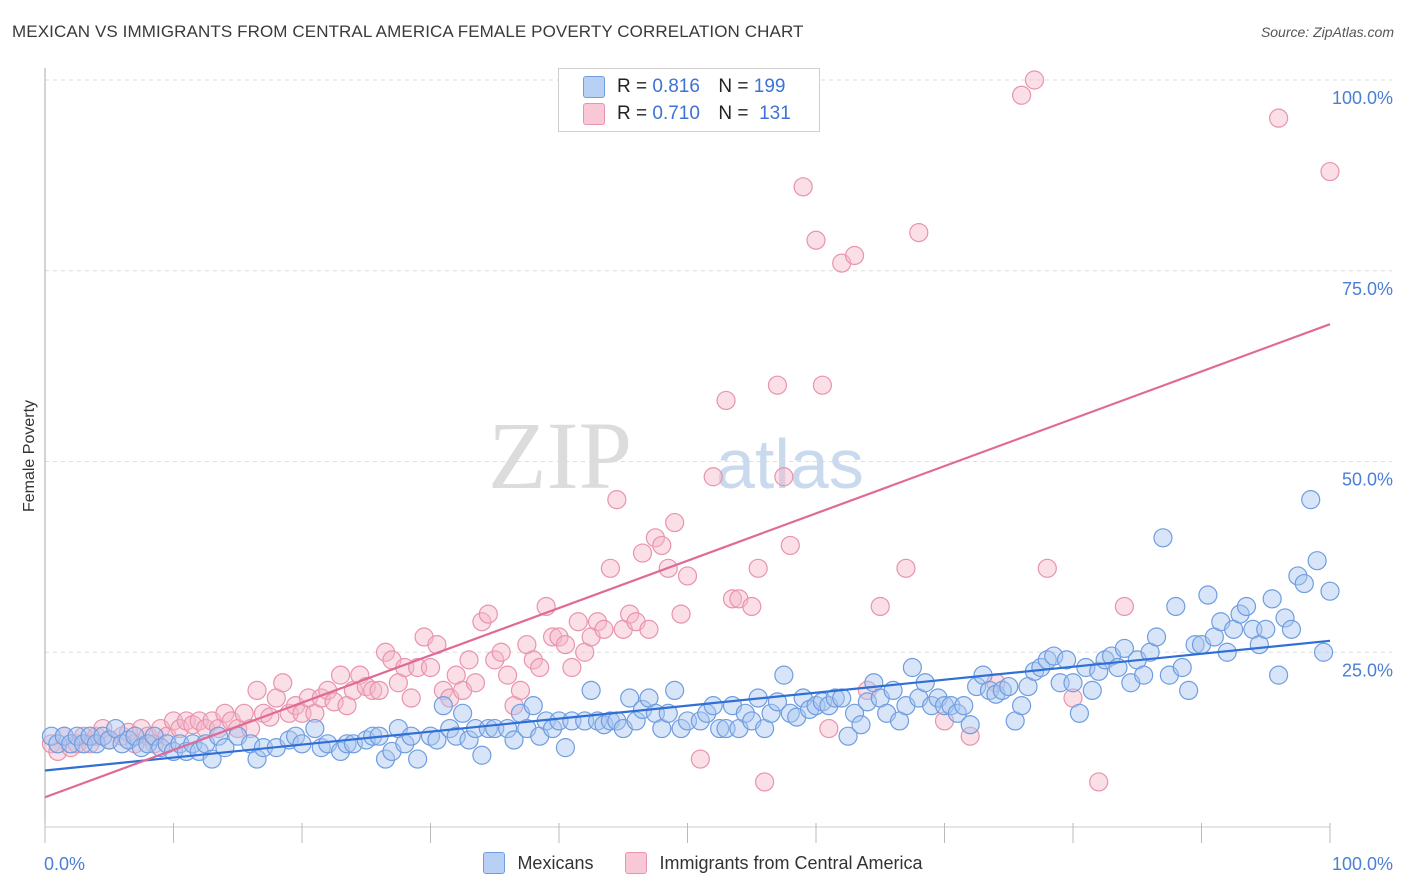 The image size is (1406, 892). I want to click on legend-r-value: 0.710, so click(676, 113).